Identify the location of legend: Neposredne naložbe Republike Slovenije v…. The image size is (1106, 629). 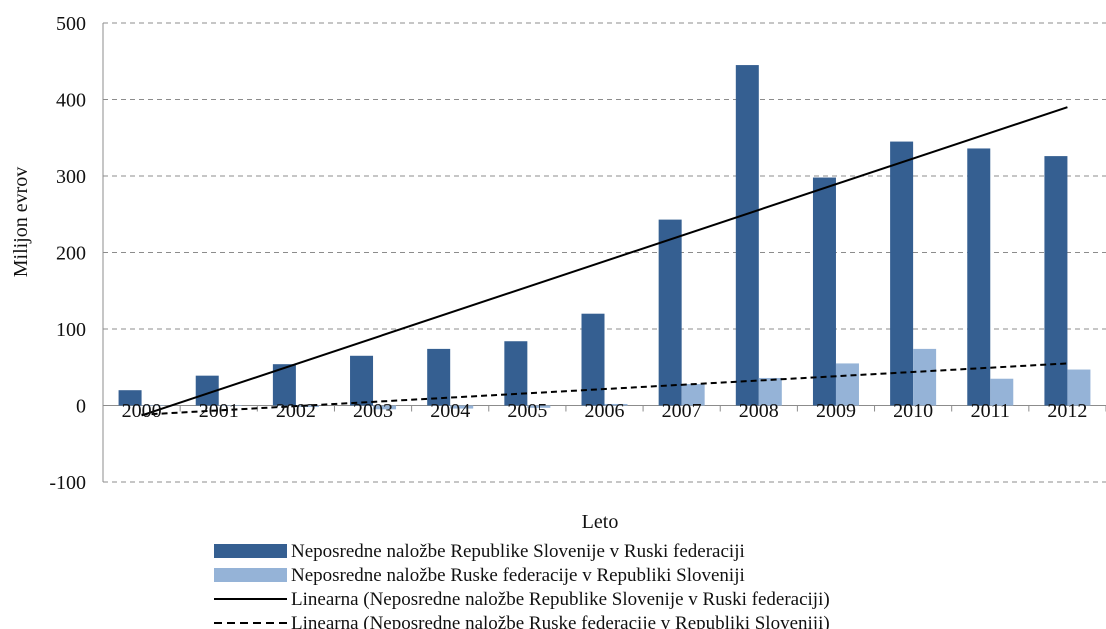
(522, 585).